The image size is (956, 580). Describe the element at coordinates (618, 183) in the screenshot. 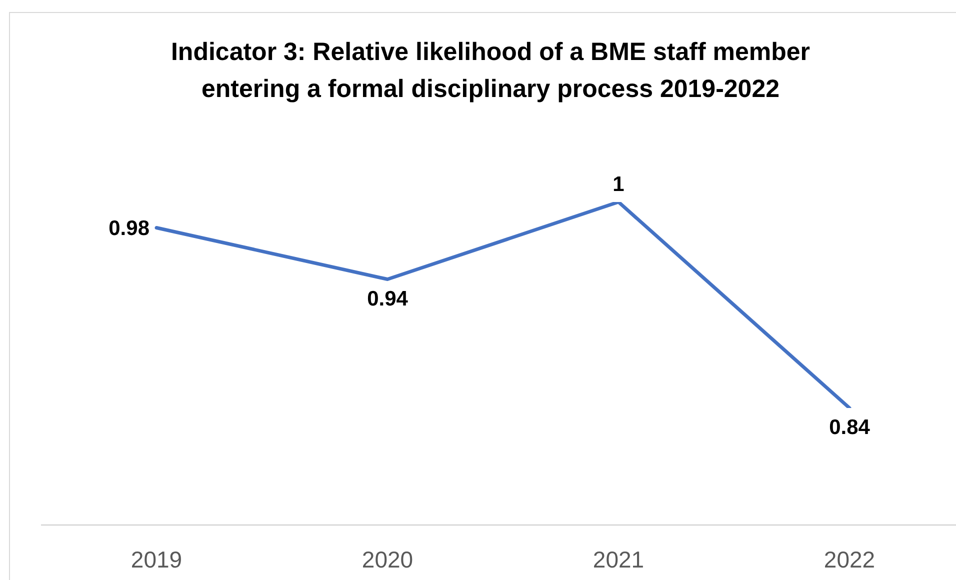

I see `data-label: 1` at that location.